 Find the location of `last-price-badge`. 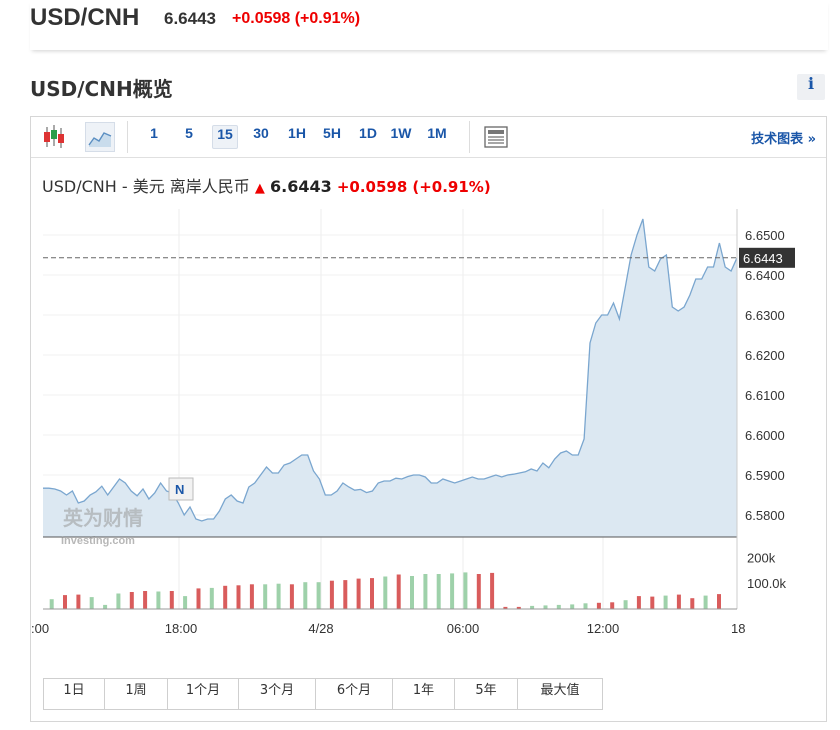

last-price-badge is located at coordinates (767, 257).